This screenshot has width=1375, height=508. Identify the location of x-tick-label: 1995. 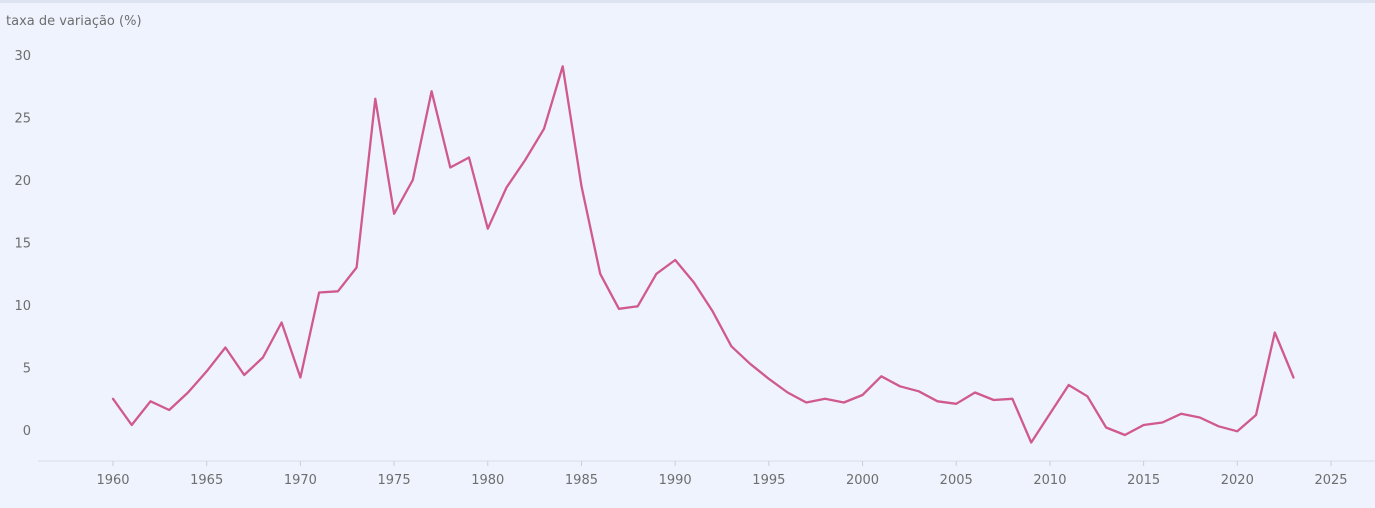
(768, 480).